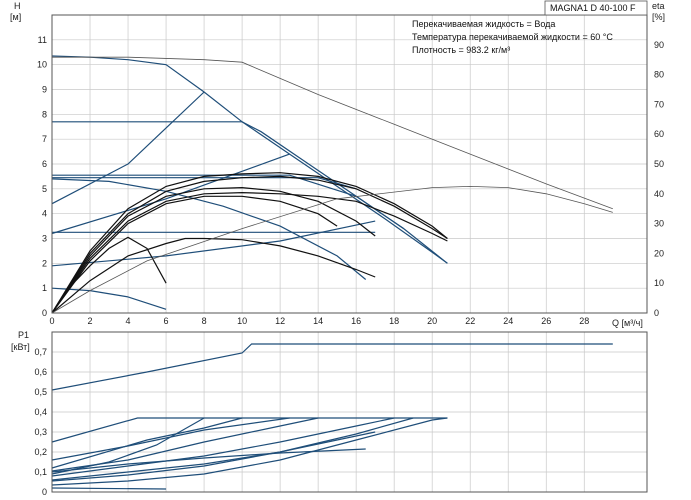 This screenshot has width=691, height=500. I want to click on y2-tick-label: 0, so click(656, 313).